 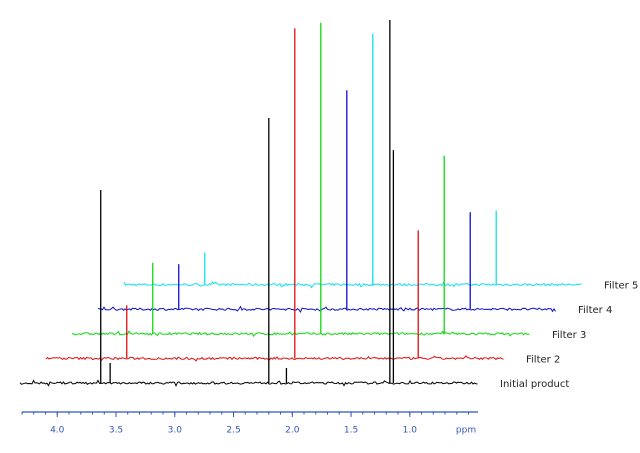 What do you see at coordinates (410, 431) in the screenshot?
I see `x-tick-label: 1.0` at bounding box center [410, 431].